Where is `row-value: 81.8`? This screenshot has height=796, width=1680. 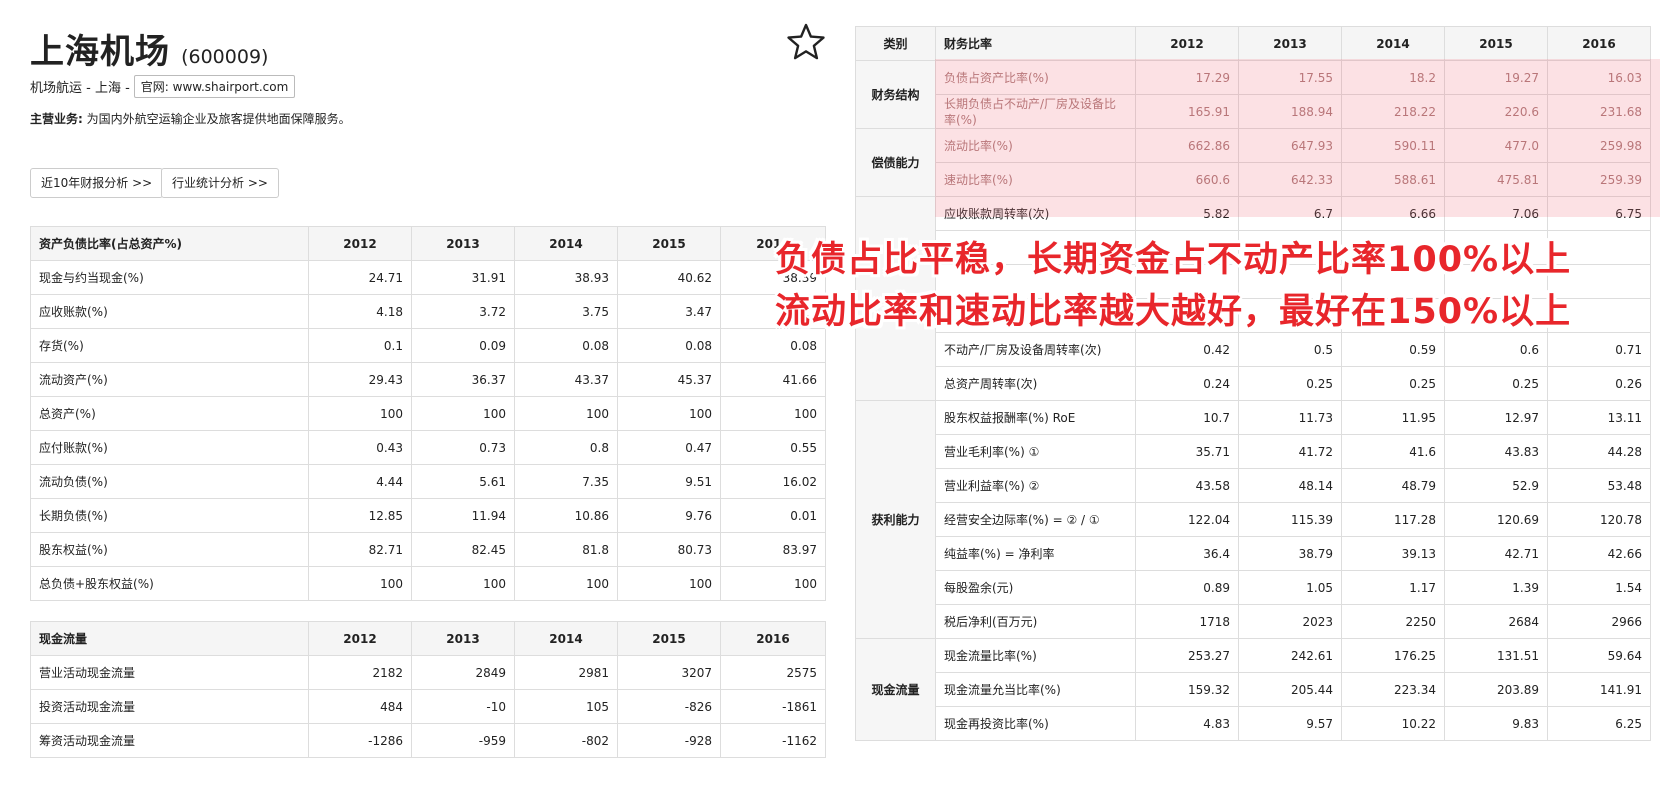 row-value: 81.8 is located at coordinates (566, 549).